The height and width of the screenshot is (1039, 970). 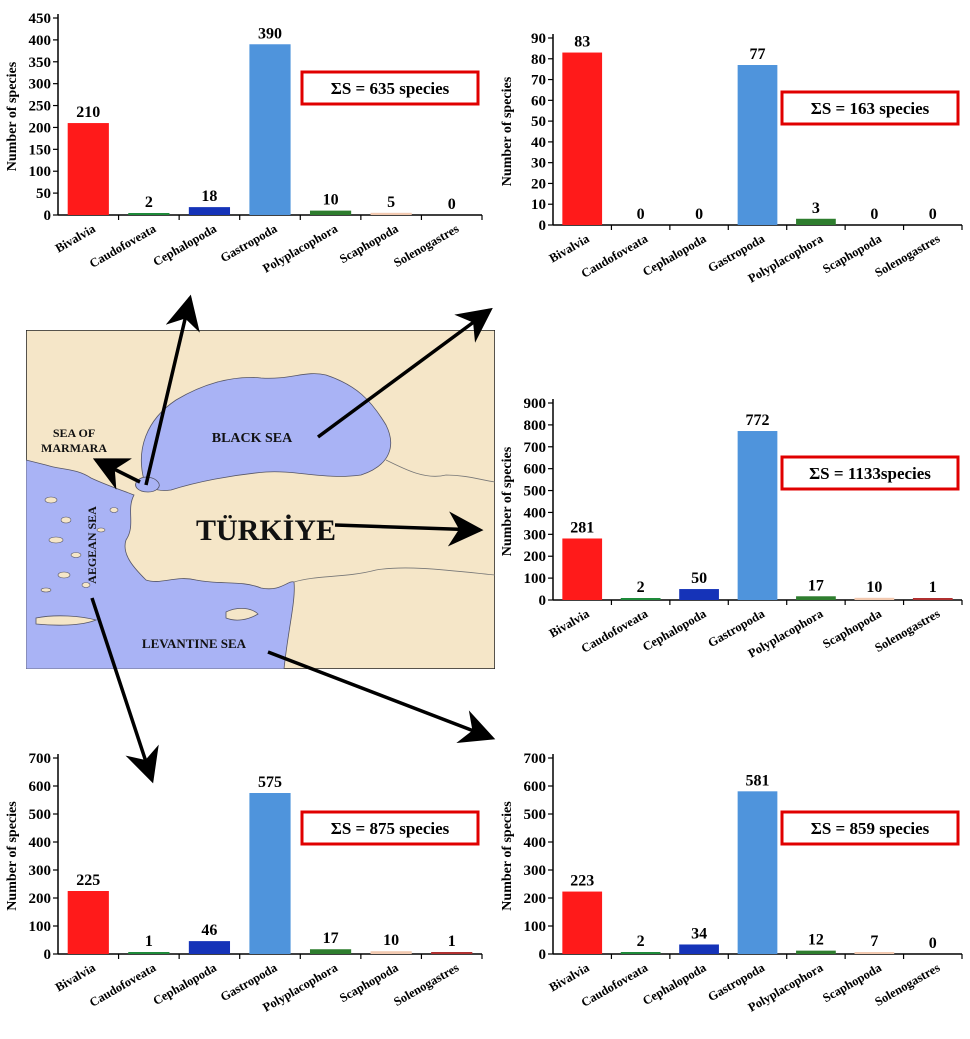 What do you see at coordinates (870, 108) in the screenshot?
I see `sum-label: ΣS = 163 species` at bounding box center [870, 108].